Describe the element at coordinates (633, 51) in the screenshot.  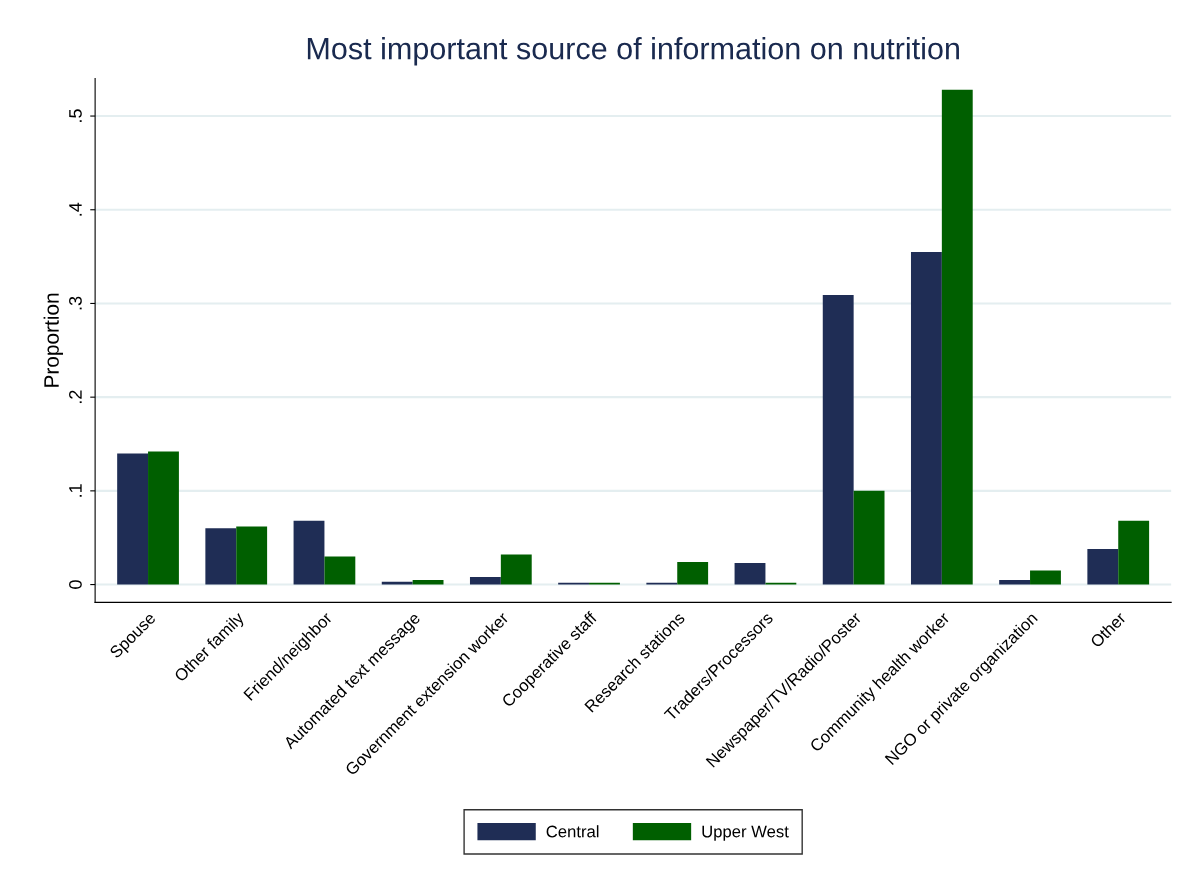
I see `chart-title: Most important source of information on nutrition` at that location.